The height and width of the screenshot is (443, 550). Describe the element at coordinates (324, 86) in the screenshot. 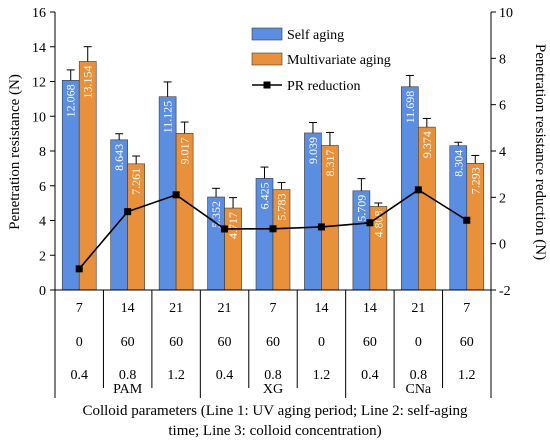

I see `legend-label-pr-reduction: PR reduction` at that location.